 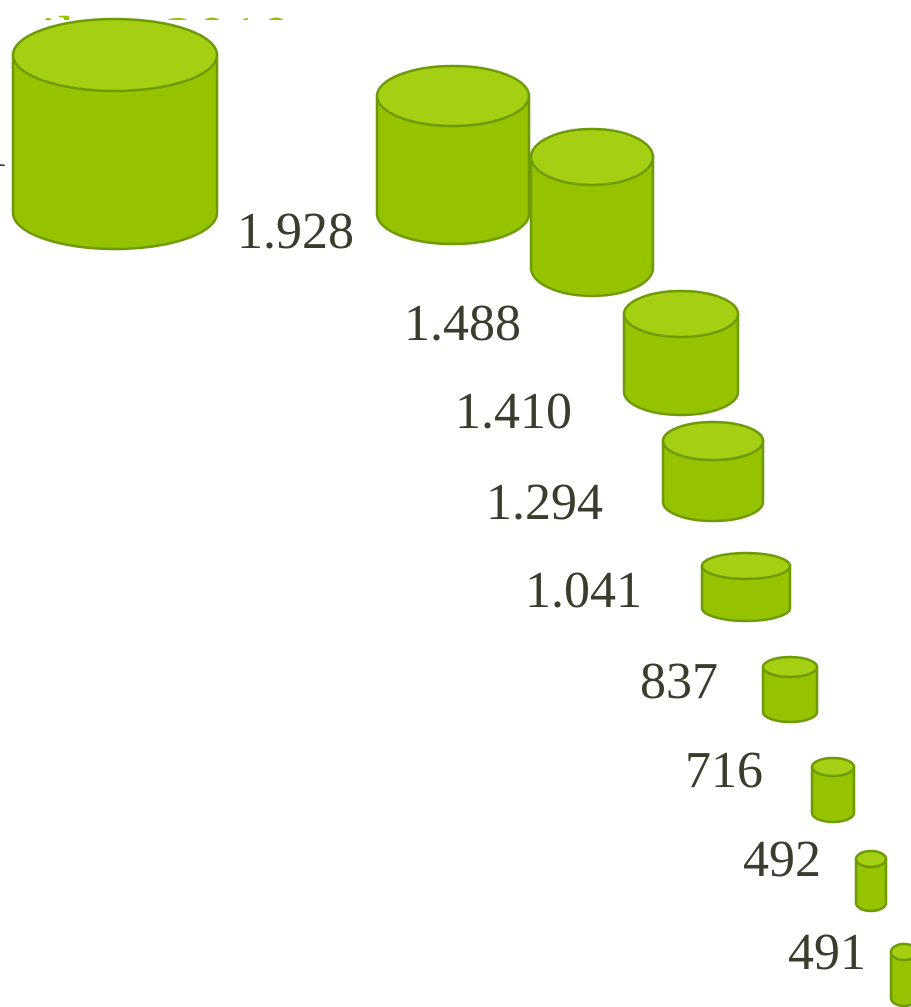 I want to click on cylinder-4-top, so click(x=713, y=441).